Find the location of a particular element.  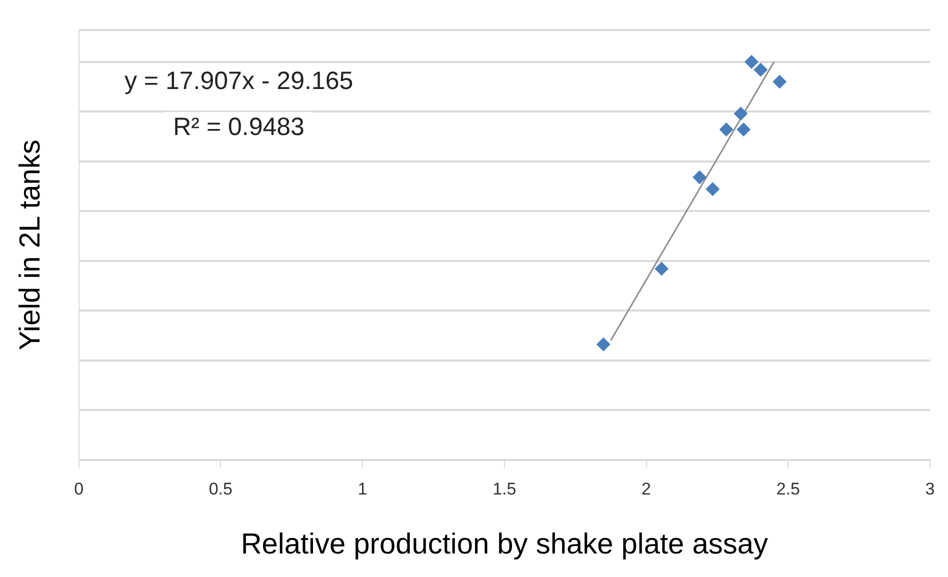

x-tick-label: 3 is located at coordinates (930, 489).